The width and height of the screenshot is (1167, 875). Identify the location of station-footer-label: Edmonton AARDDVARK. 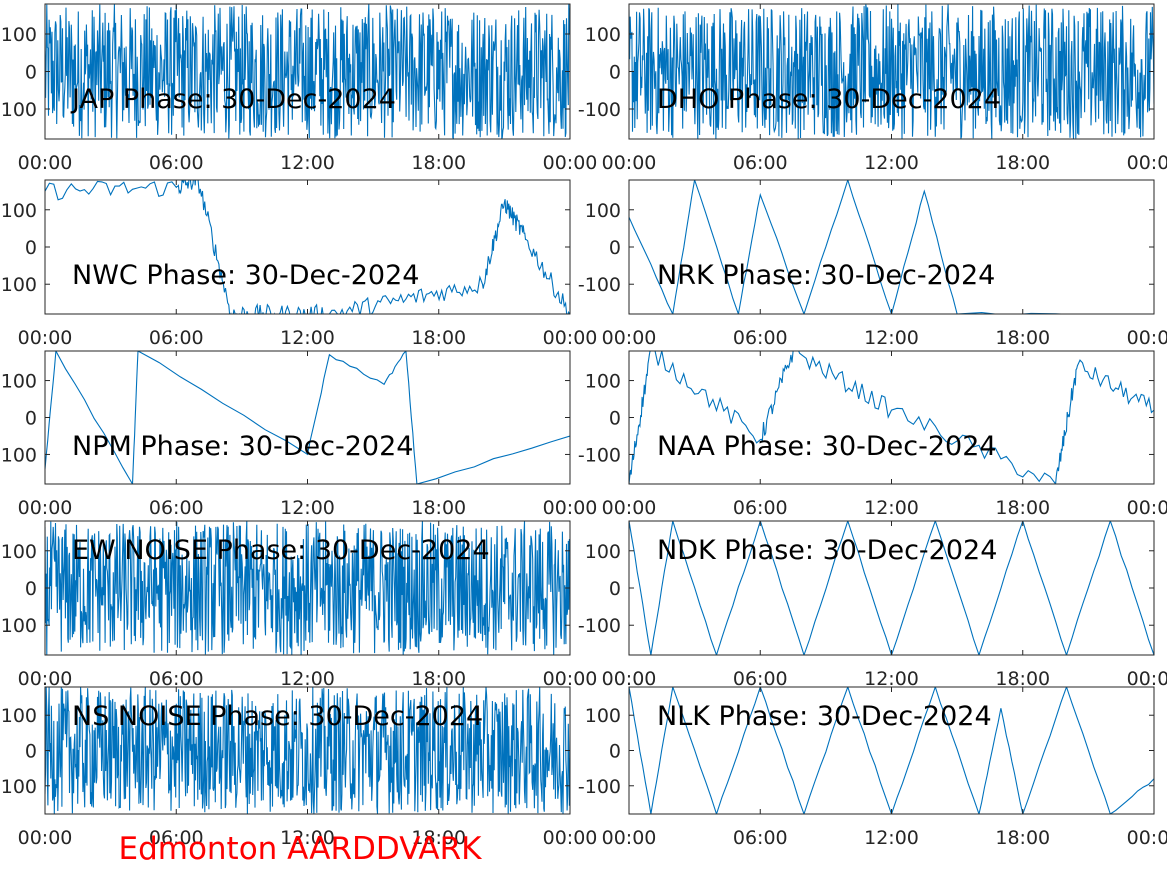
(300, 849).